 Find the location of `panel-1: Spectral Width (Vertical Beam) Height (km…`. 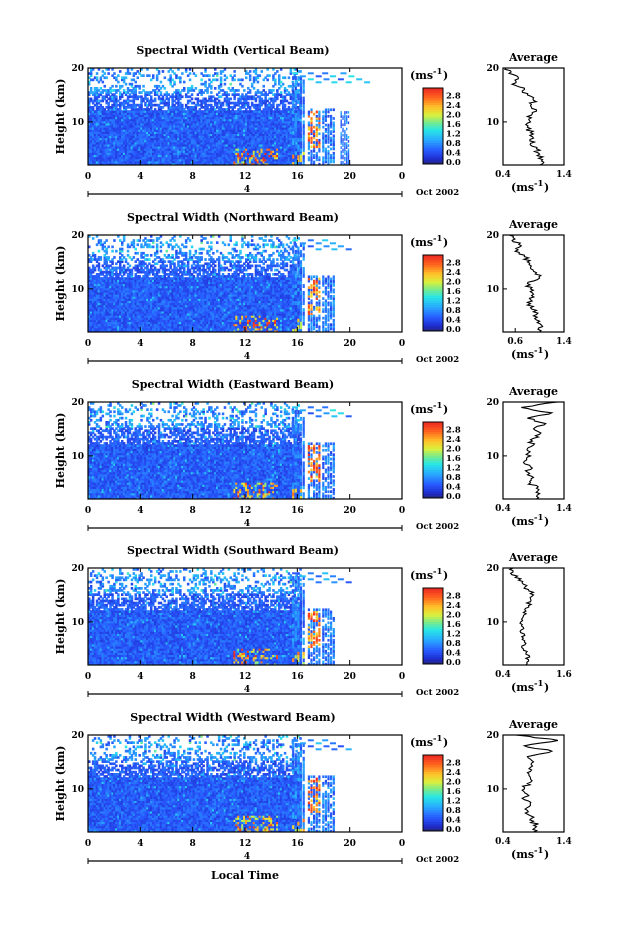

panel-1: Spectral Width (Vertical Beam) Height (km… is located at coordinates (313, 121).